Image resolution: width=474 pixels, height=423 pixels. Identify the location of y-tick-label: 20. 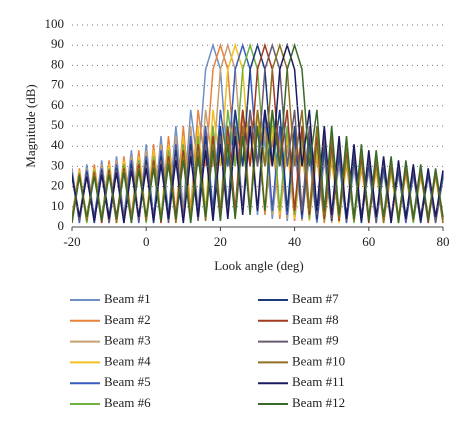
(57, 185).